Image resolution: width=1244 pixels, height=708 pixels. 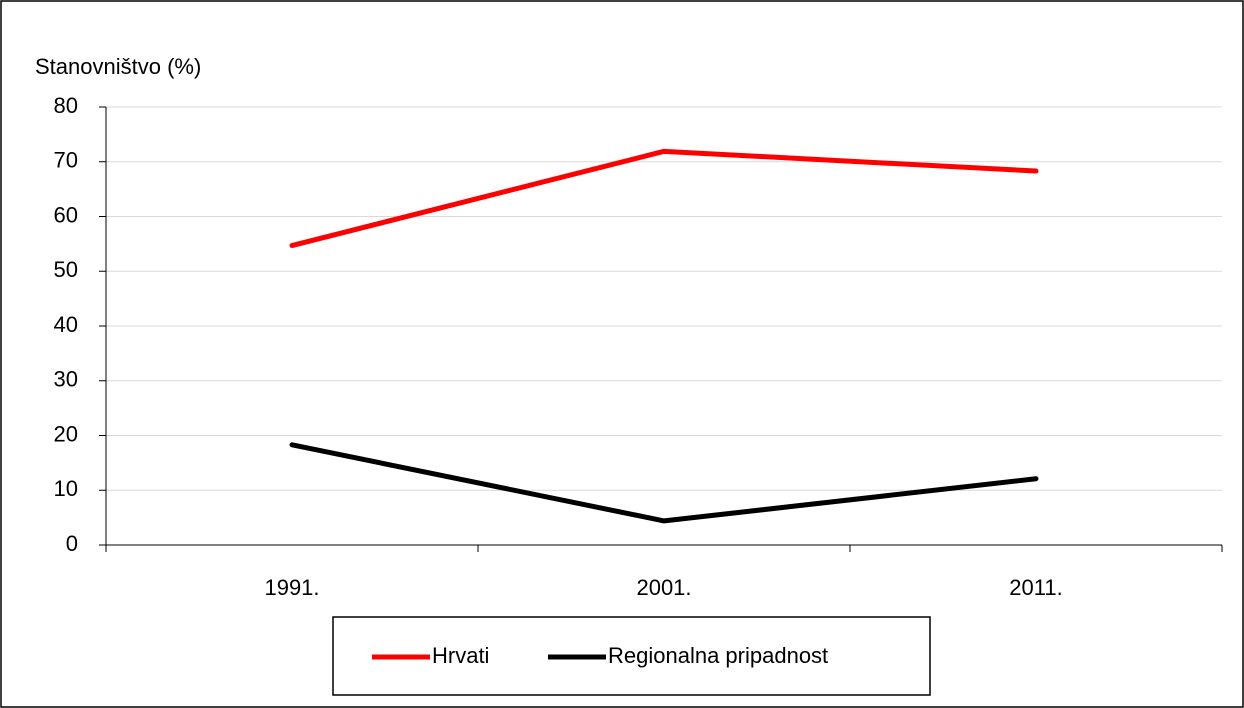 What do you see at coordinates (66, 214) in the screenshot?
I see `y-tick-label: 60` at bounding box center [66, 214].